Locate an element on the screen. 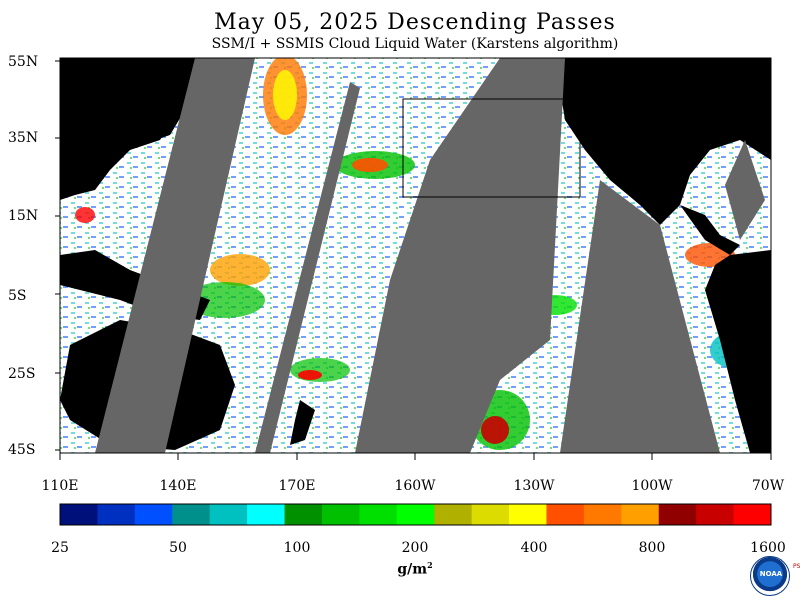 The width and height of the screenshot is (800, 600). cbar-label-800: 800 is located at coordinates (652, 548).